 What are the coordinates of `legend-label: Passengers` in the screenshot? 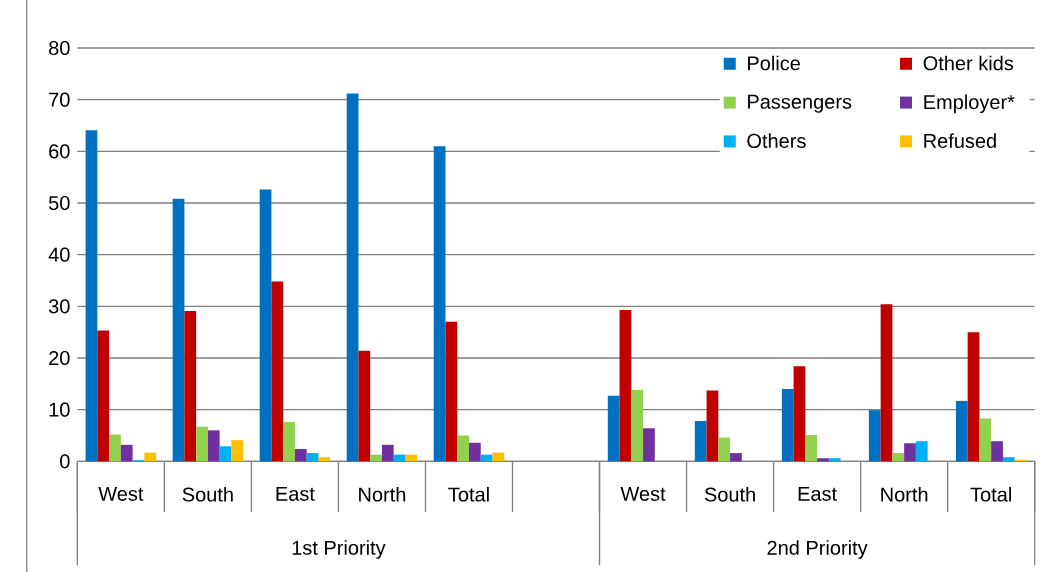 It's located at (800, 103).